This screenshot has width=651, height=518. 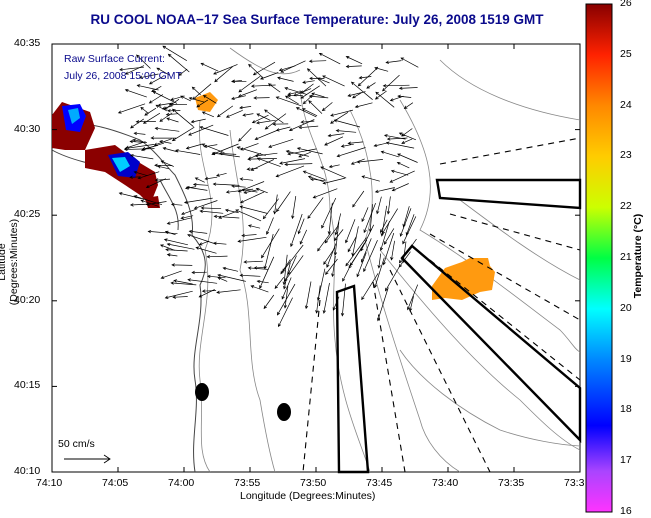 What do you see at coordinates (308, 496) in the screenshot?
I see `x-axis-label: Longitude (Degrees:Minutes)` at bounding box center [308, 496].